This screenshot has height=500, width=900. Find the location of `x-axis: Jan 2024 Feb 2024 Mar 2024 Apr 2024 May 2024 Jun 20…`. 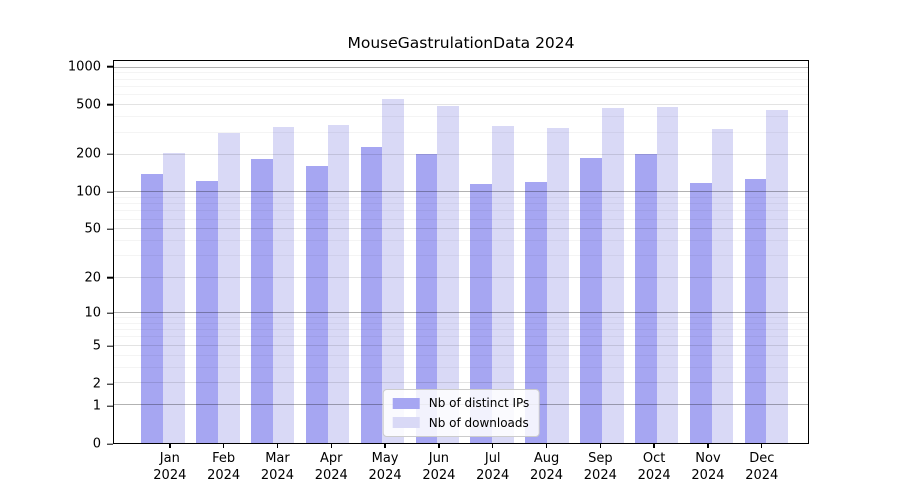

x-axis: Jan 2024 Feb 2024 Mar 2024 Apr 2024 May 2024 Jun 20… is located at coordinates (461, 471).